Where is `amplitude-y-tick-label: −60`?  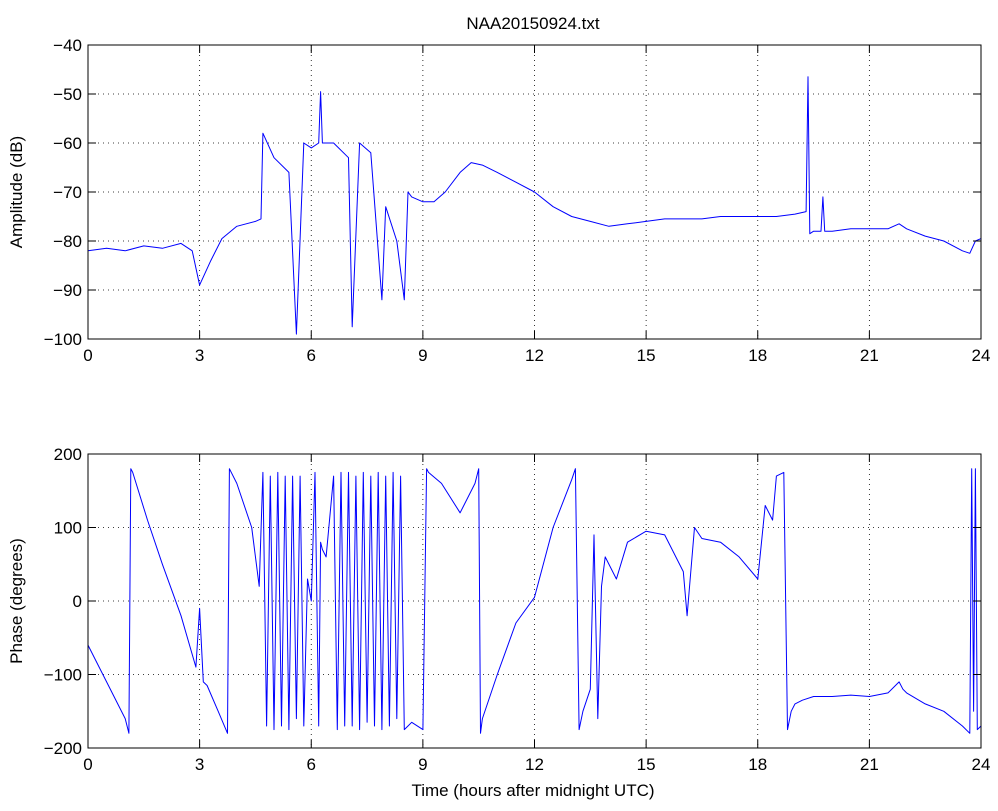
amplitude-y-tick-label: −60 is located at coordinates (67, 143).